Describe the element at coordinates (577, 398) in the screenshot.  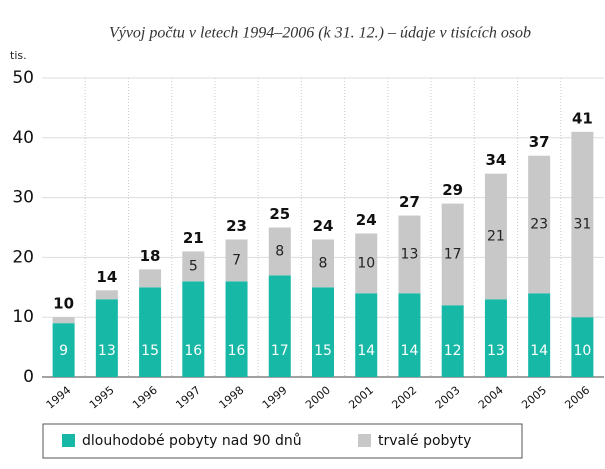
I see `x-tick-label: 2006` at that location.